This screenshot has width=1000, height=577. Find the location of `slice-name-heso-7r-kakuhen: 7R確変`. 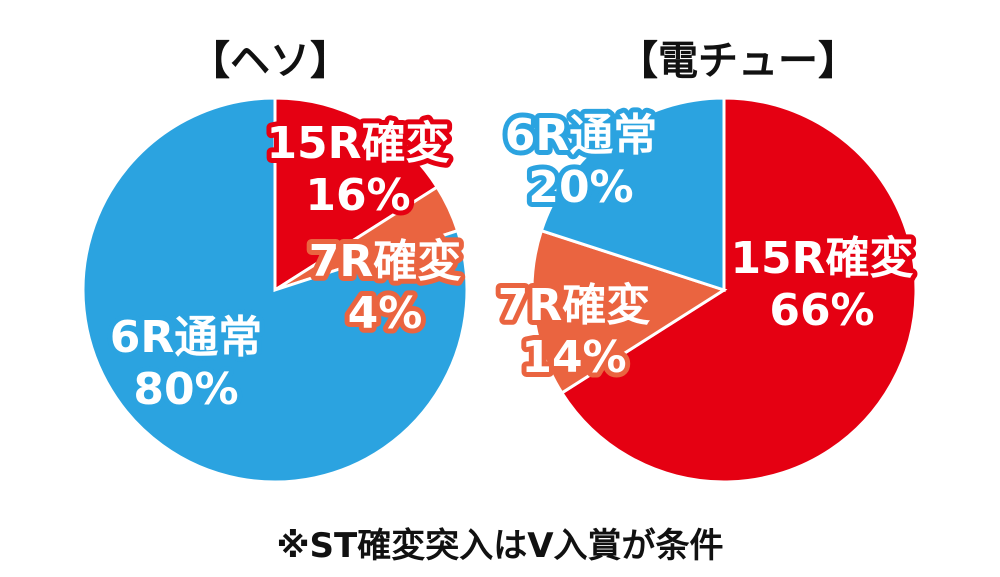

slice-name-heso-7r-kakuhen: 7R確変 is located at coordinates (385, 261).